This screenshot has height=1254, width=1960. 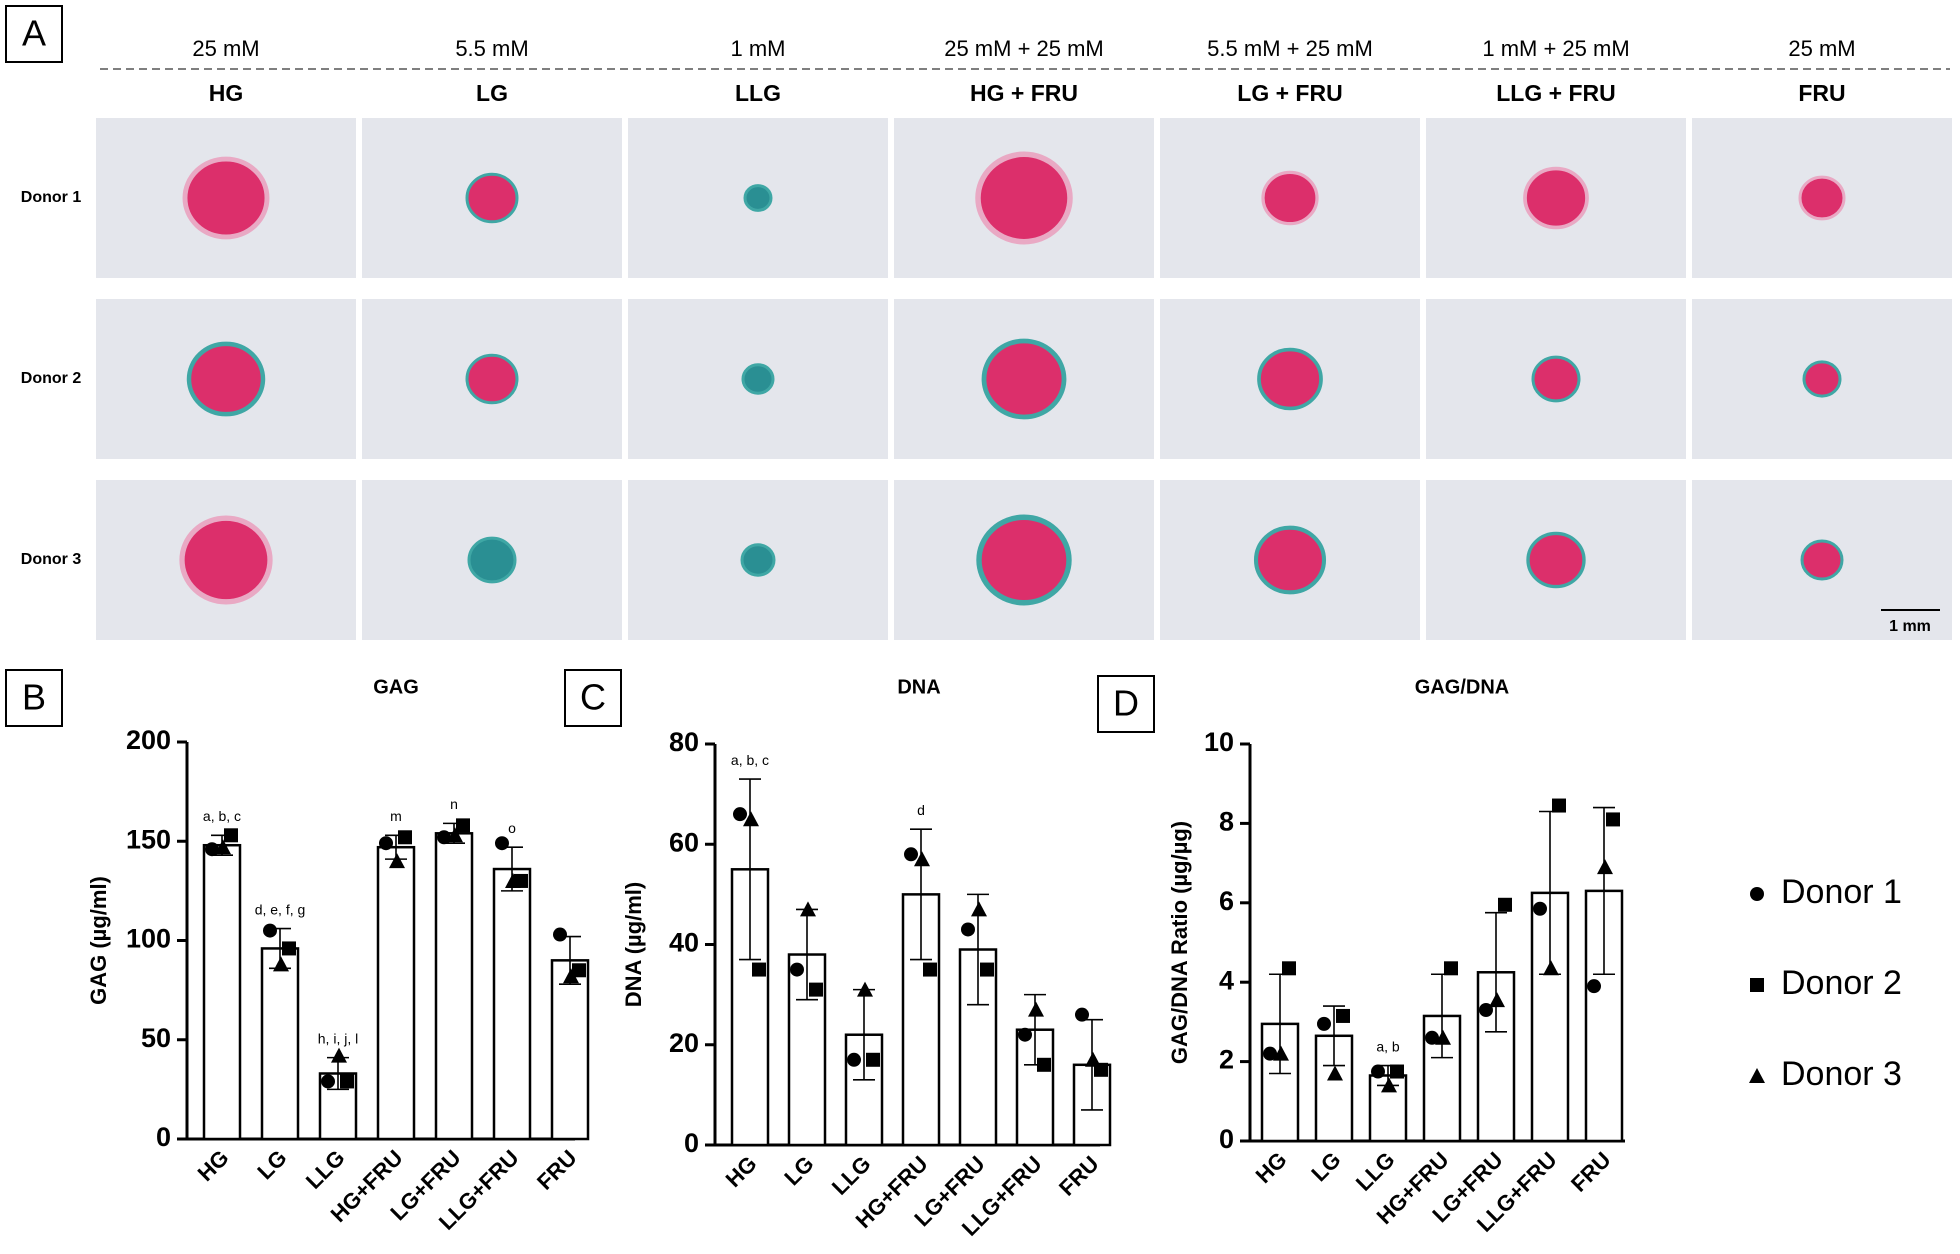 What do you see at coordinates (1079, 1176) in the screenshot?
I see `x-tick-label: FRU` at bounding box center [1079, 1176].